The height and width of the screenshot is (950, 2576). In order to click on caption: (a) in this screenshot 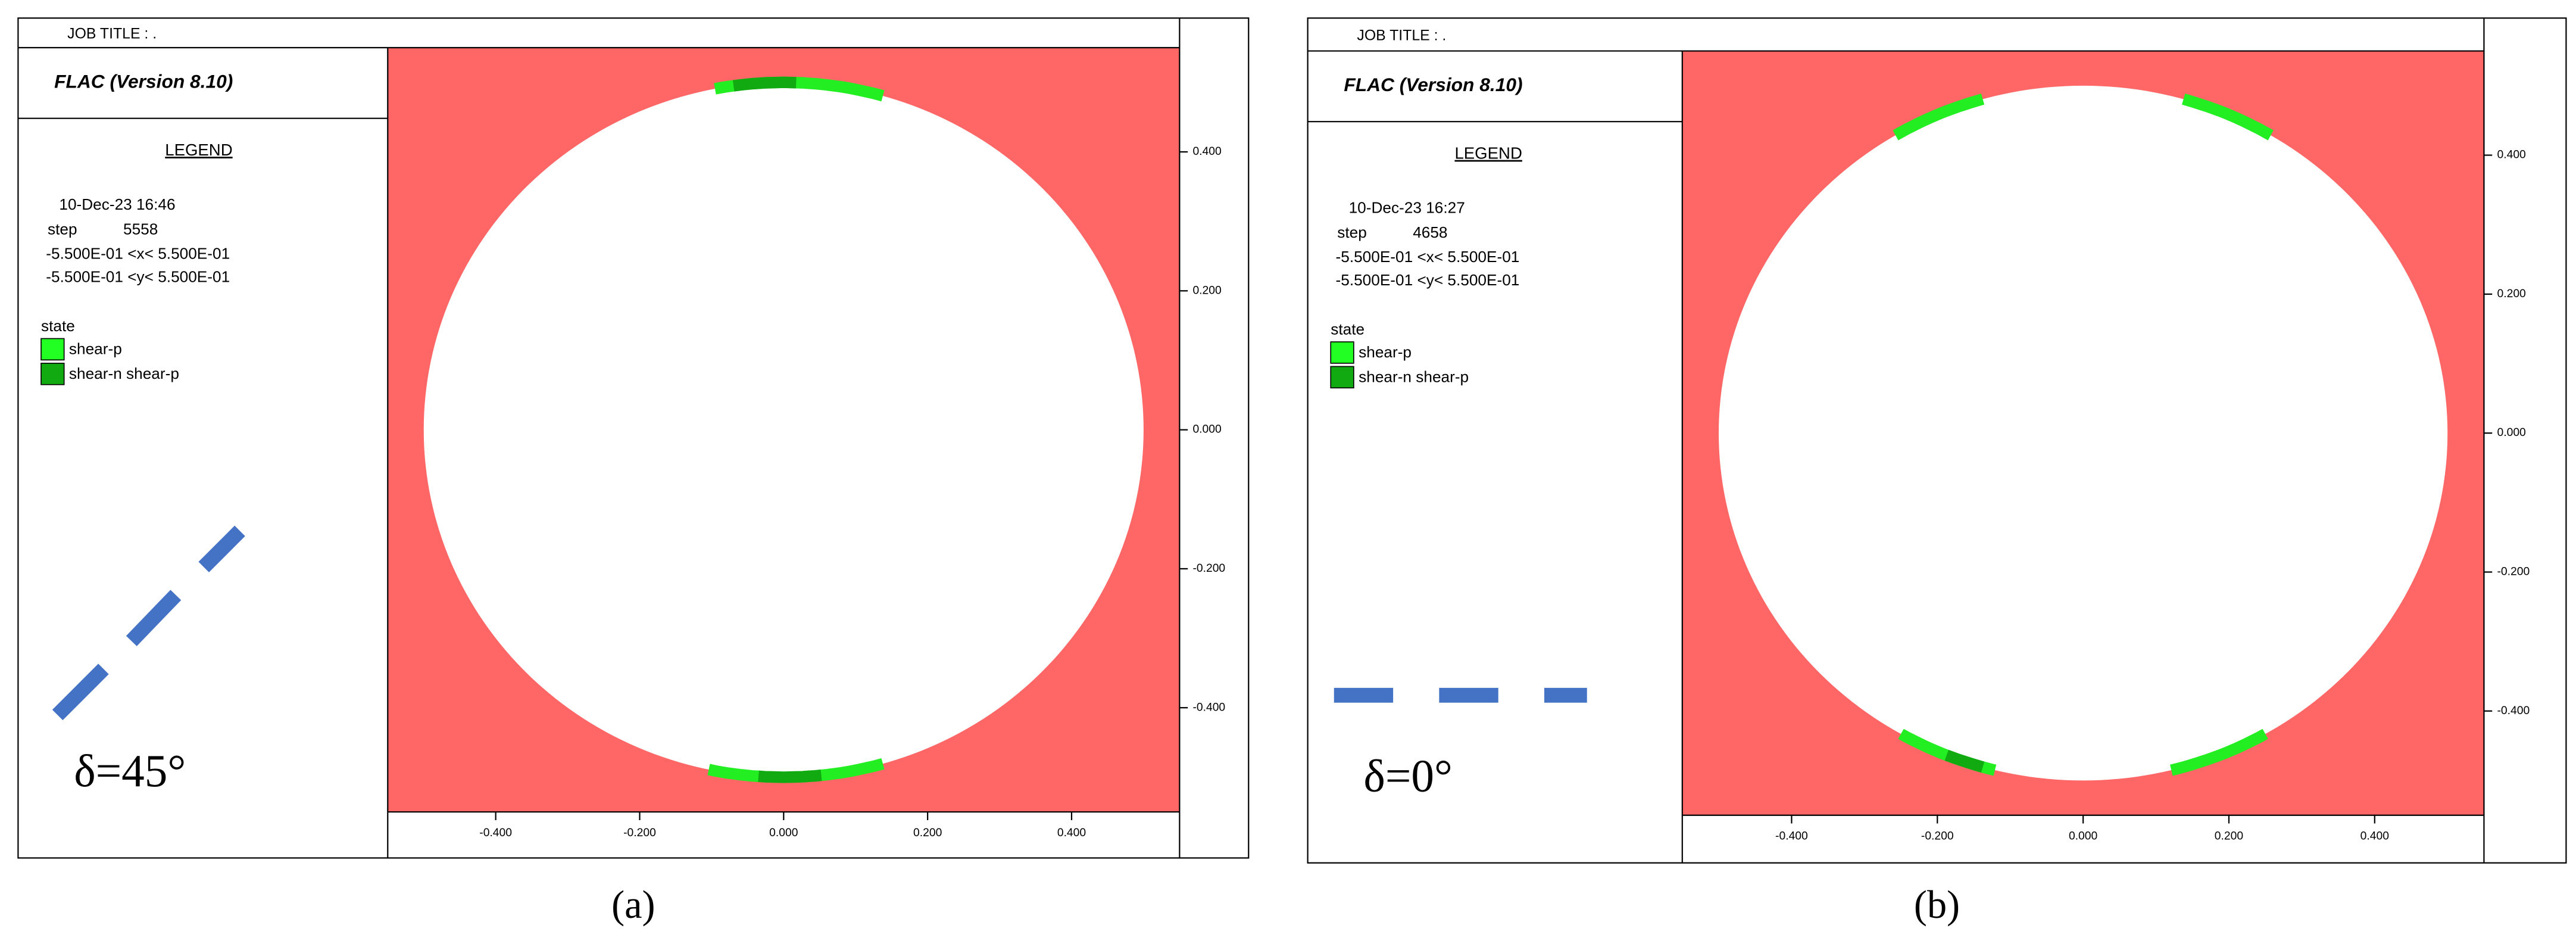, I will do `click(633, 905)`.